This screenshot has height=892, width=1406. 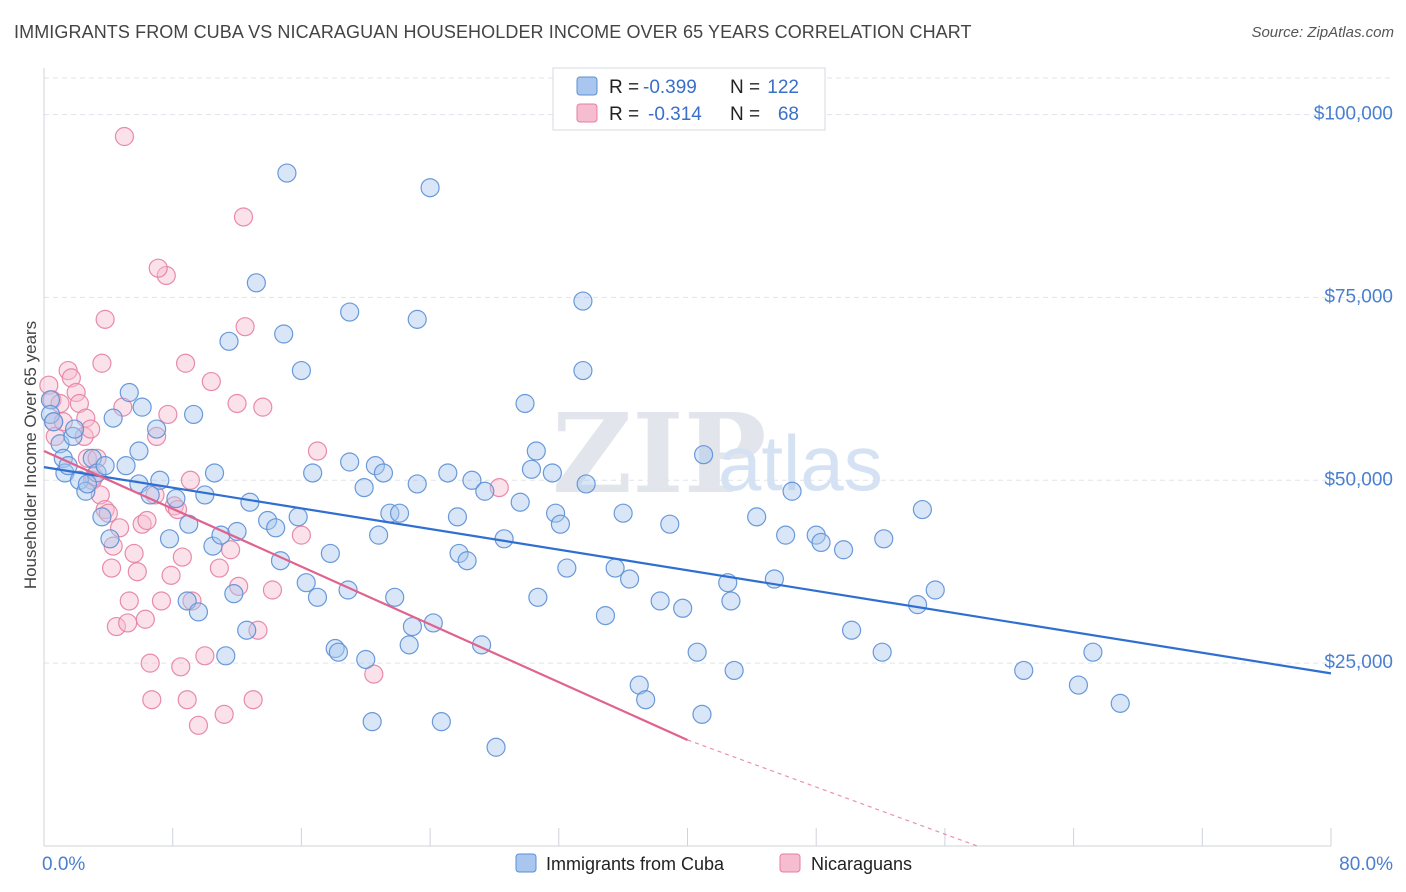 I want to click on y-tick-label: $100,000, so click(x=1353, y=114).